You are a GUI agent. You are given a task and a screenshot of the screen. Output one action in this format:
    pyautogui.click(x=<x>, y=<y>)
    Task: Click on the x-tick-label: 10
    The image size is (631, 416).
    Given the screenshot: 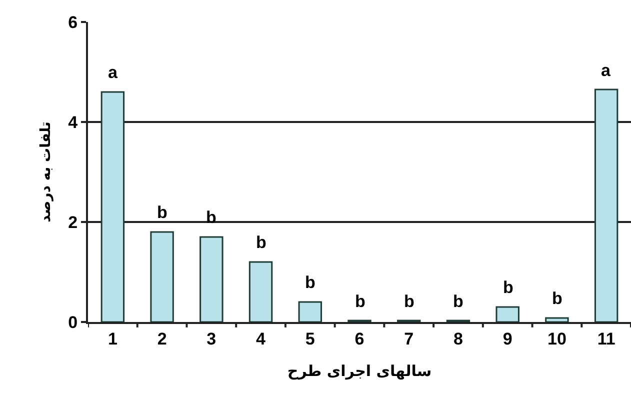 What is the action you would take?
    pyautogui.click(x=556, y=338)
    